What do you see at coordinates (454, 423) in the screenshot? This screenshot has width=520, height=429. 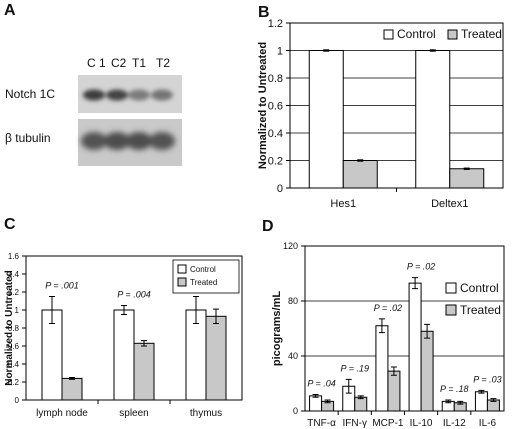 I see `x-category-label: IL-12` at bounding box center [454, 423].